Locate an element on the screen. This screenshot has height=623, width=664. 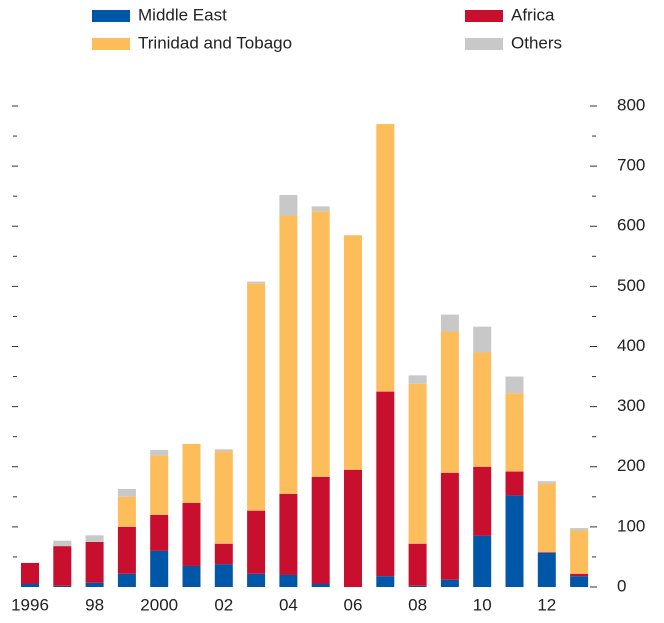
legend-label: Middle East is located at coordinates (182, 14).